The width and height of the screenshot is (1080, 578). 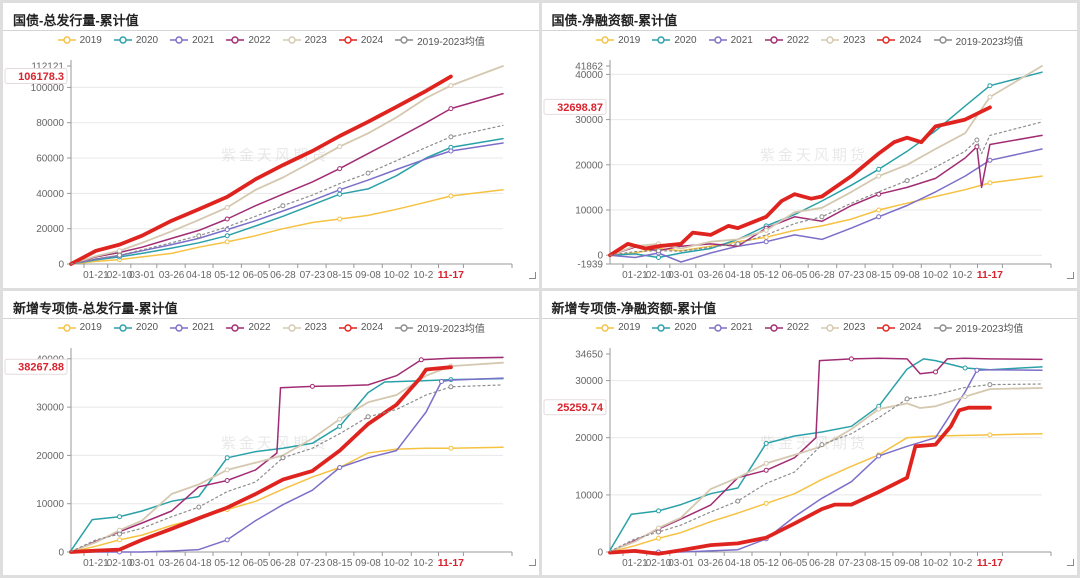 I want to click on x-axis-label: 09-08, so click(x=907, y=563).